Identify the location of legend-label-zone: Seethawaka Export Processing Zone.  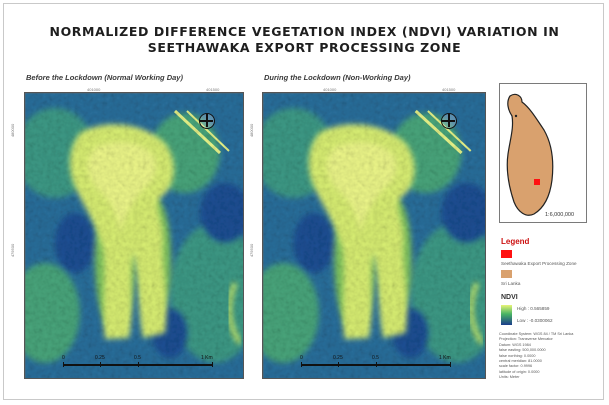
(539, 263).